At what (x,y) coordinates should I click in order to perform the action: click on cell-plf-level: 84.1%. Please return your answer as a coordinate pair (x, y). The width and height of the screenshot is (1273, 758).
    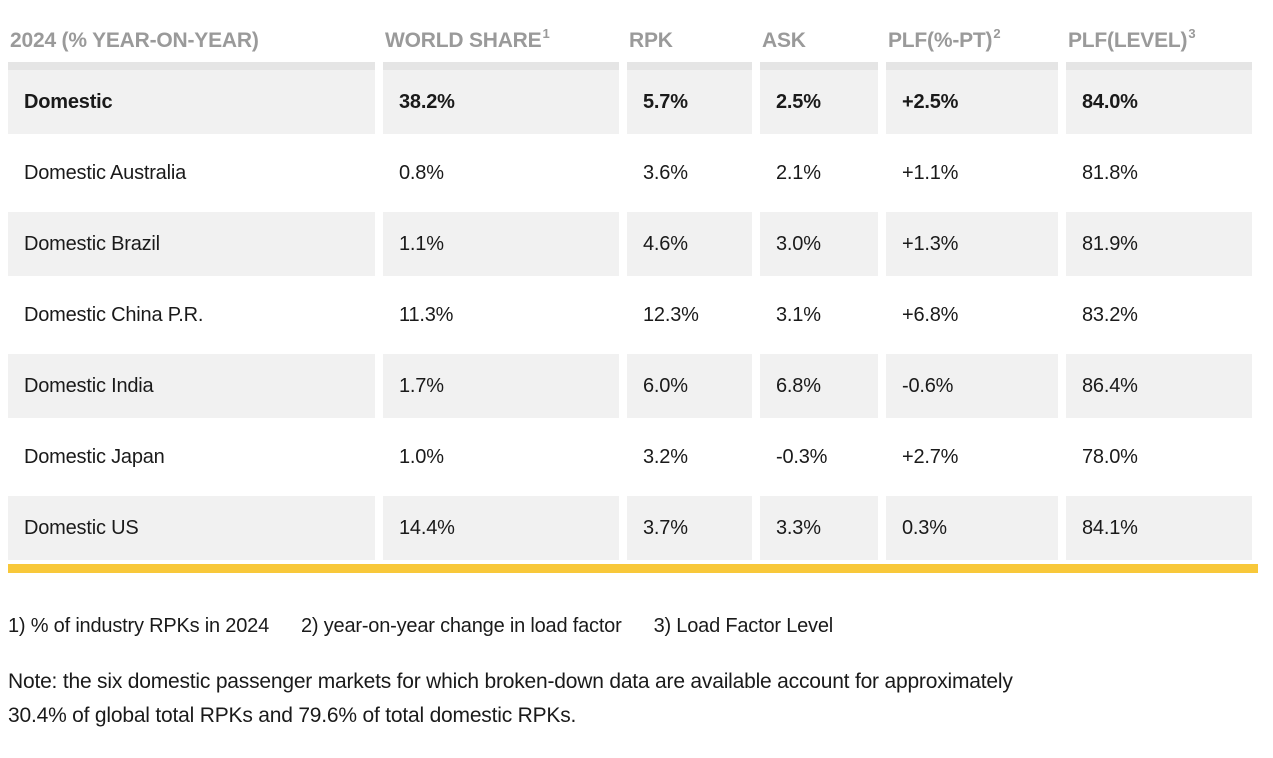
    Looking at the image, I should click on (1159, 528).